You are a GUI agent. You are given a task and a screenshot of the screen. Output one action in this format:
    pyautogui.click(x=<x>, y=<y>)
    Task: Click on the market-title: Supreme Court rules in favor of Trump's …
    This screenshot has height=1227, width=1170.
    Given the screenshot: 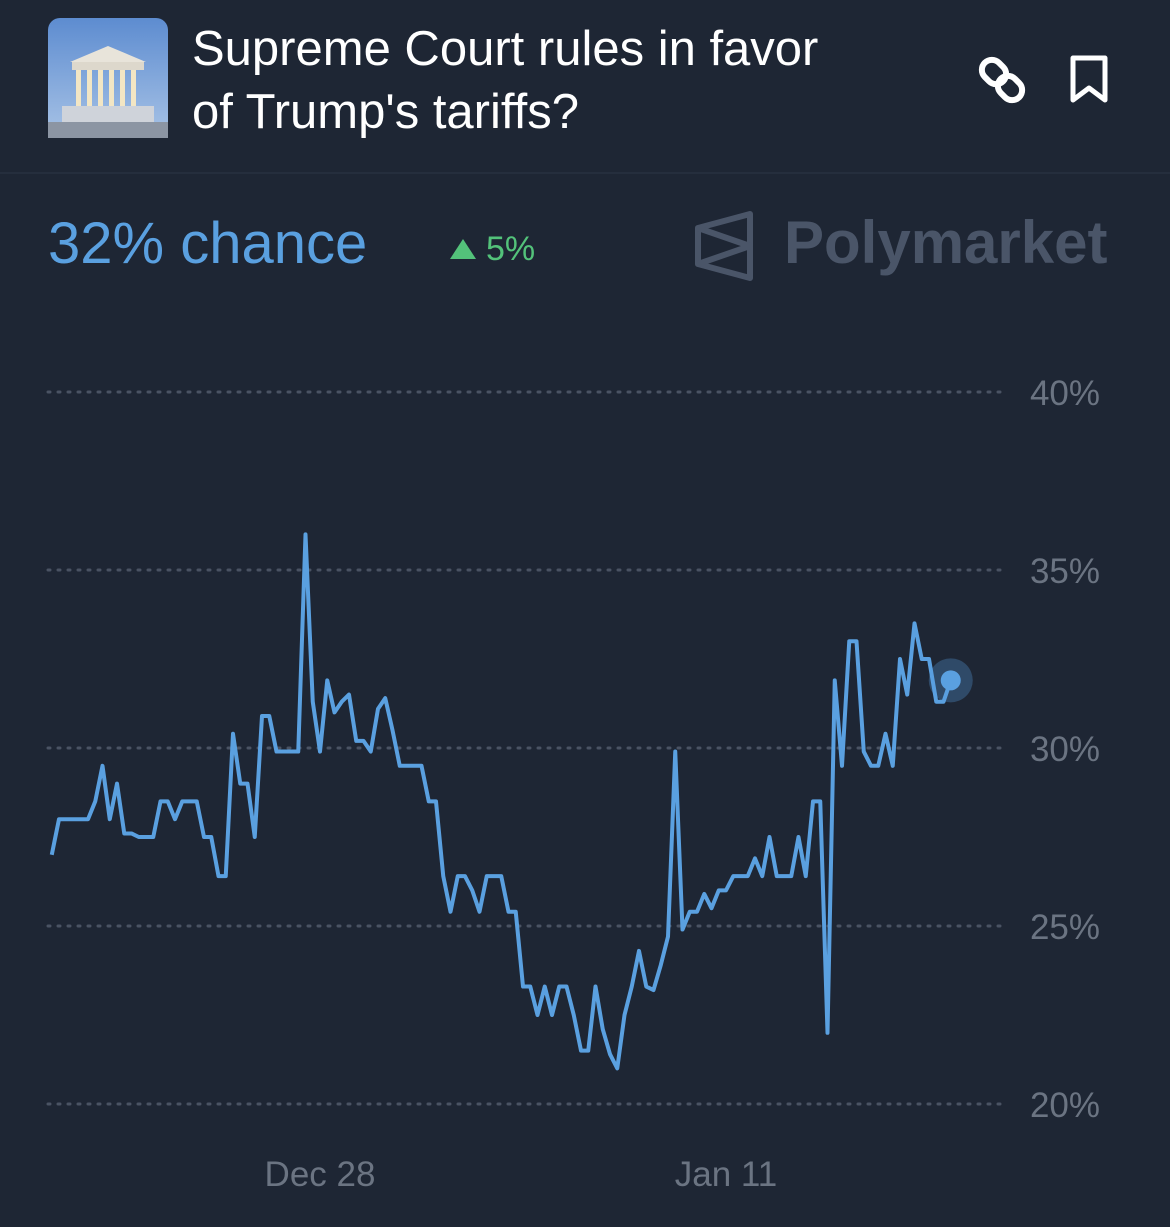 What is the action you would take?
    pyautogui.click(x=505, y=80)
    